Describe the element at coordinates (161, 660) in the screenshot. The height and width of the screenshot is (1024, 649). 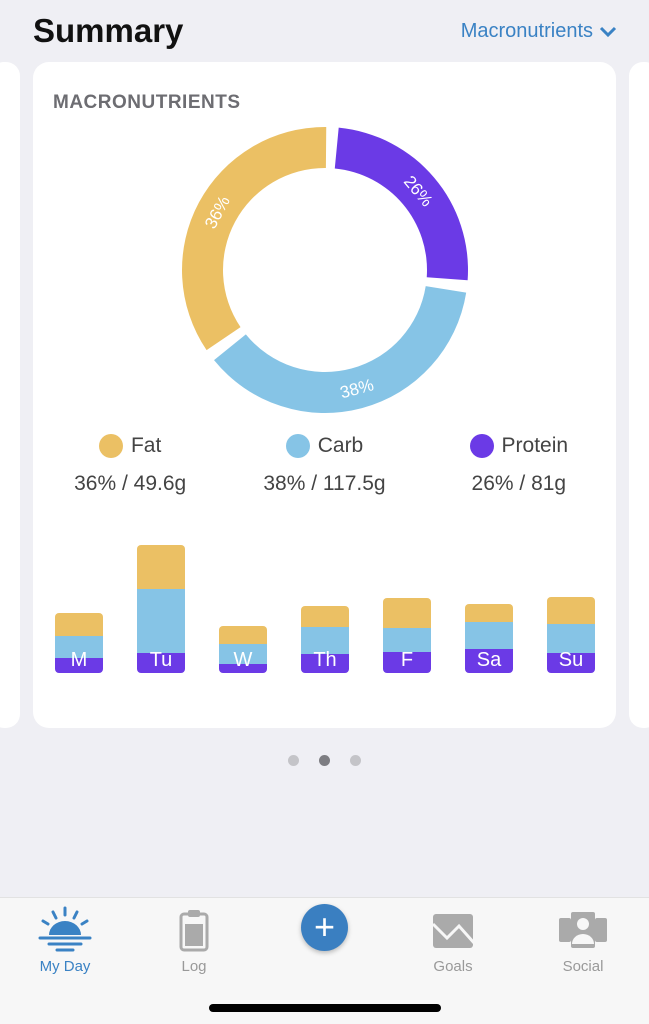
I see `bar-day-label: Tu` at that location.